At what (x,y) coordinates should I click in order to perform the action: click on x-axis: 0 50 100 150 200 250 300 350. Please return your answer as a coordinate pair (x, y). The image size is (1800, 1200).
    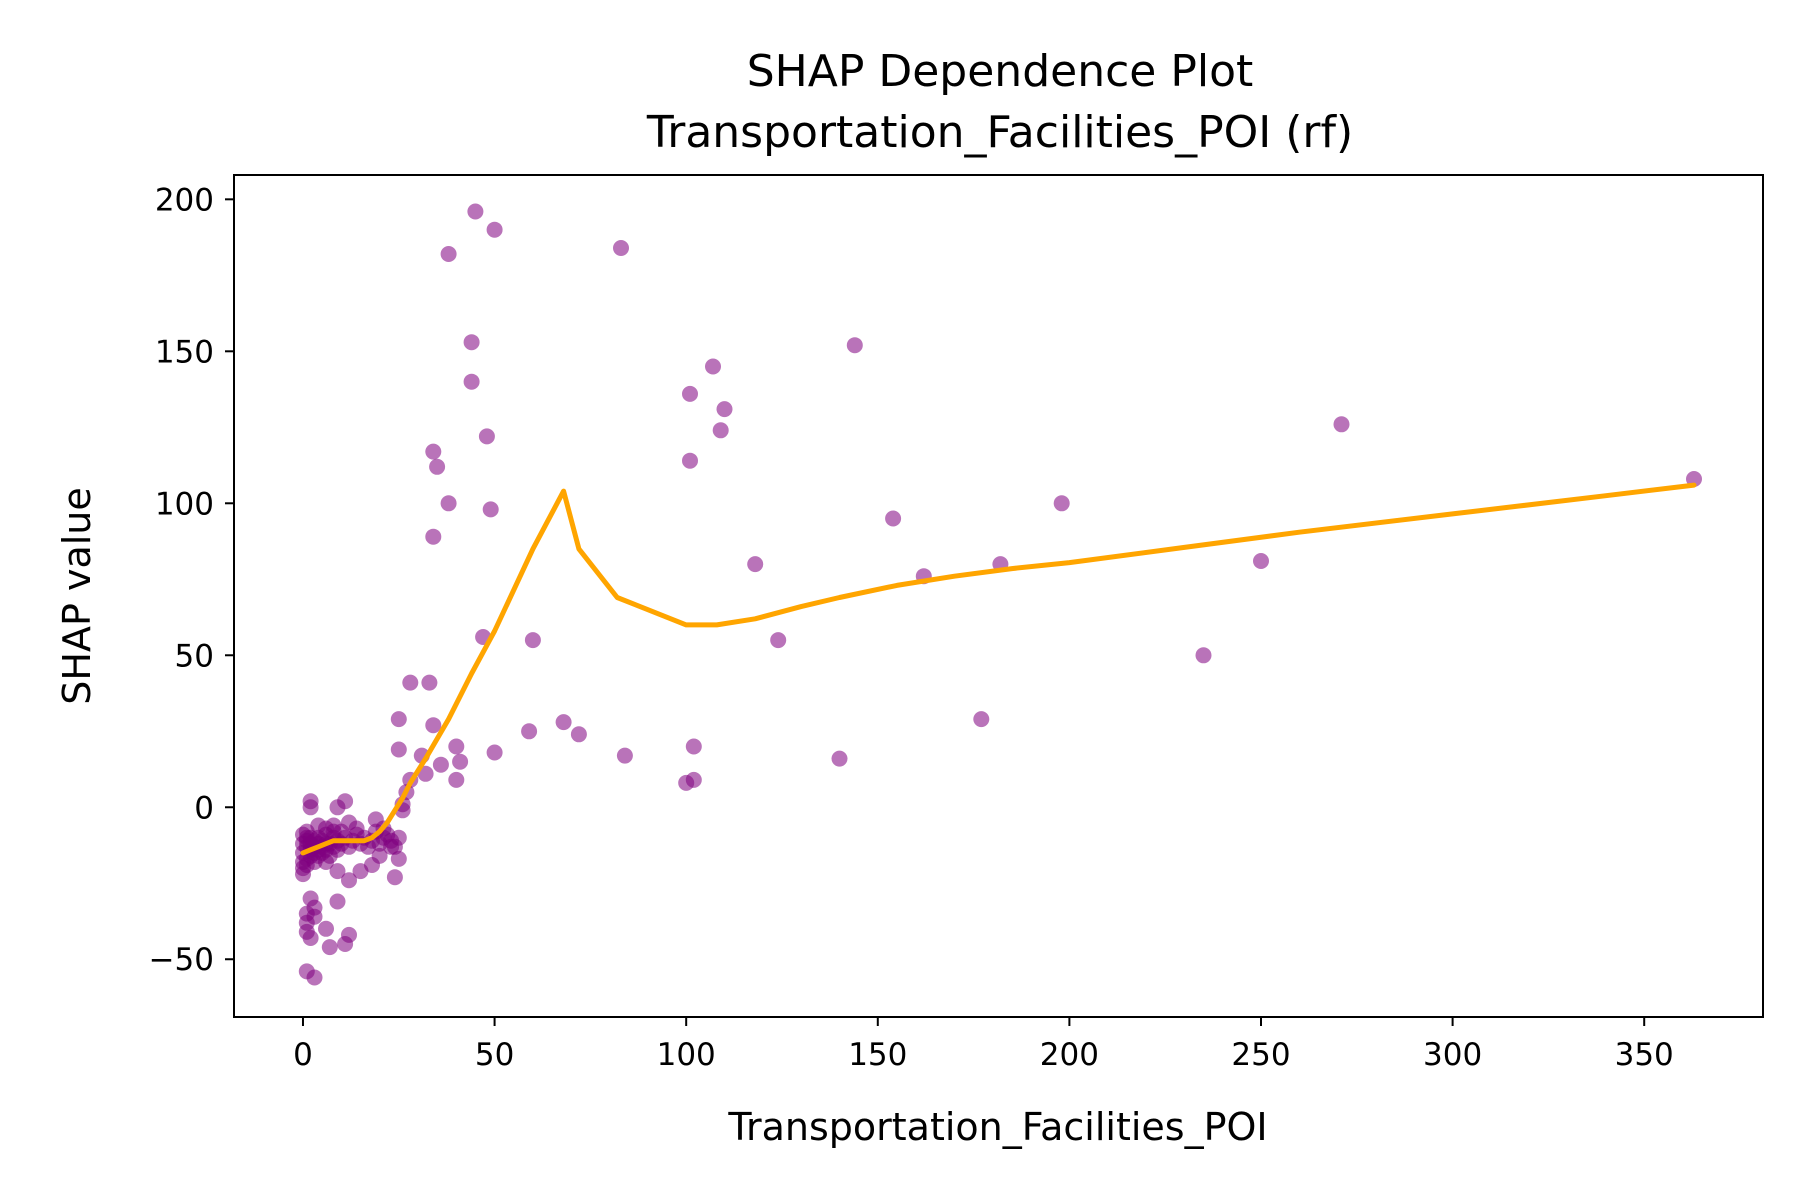
    Looking at the image, I should click on (983, 1045).